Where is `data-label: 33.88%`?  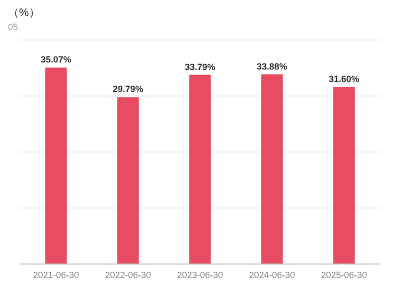
data-label: 33.88% is located at coordinates (272, 66).